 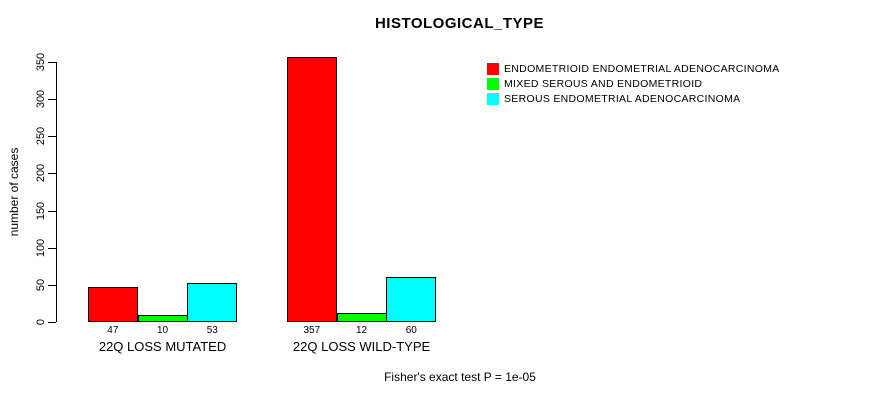 I want to click on legend-label: SEROUS ENDOMETRIAL ADENOCARCINOMA, so click(x=622, y=99).